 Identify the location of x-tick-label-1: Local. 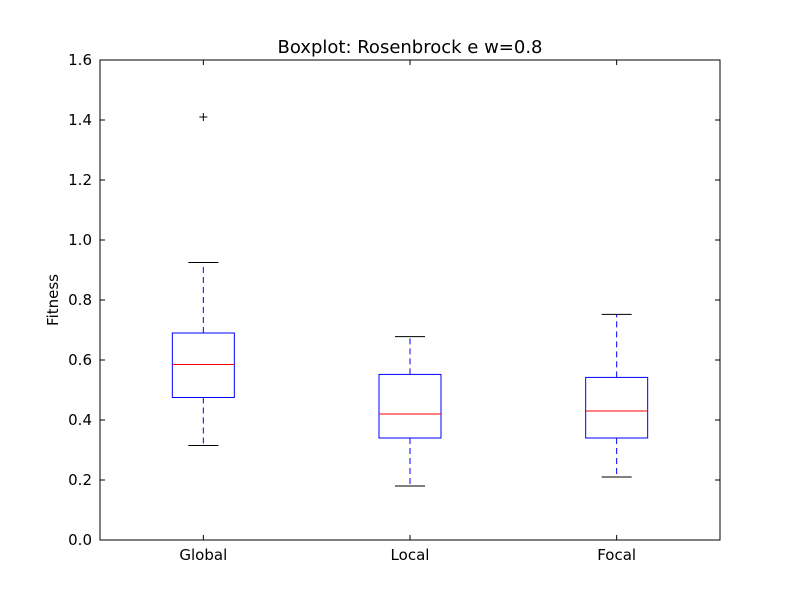
(410, 555).